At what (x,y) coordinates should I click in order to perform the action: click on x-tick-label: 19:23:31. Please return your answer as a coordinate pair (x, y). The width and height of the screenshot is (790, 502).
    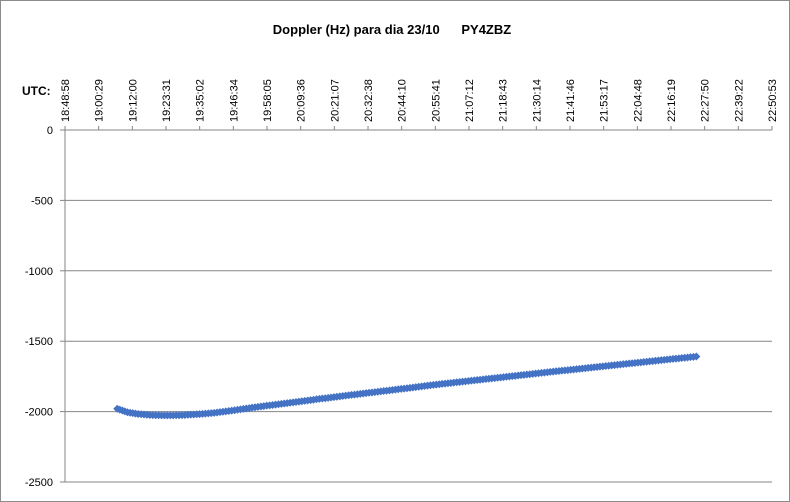
    Looking at the image, I should click on (167, 100).